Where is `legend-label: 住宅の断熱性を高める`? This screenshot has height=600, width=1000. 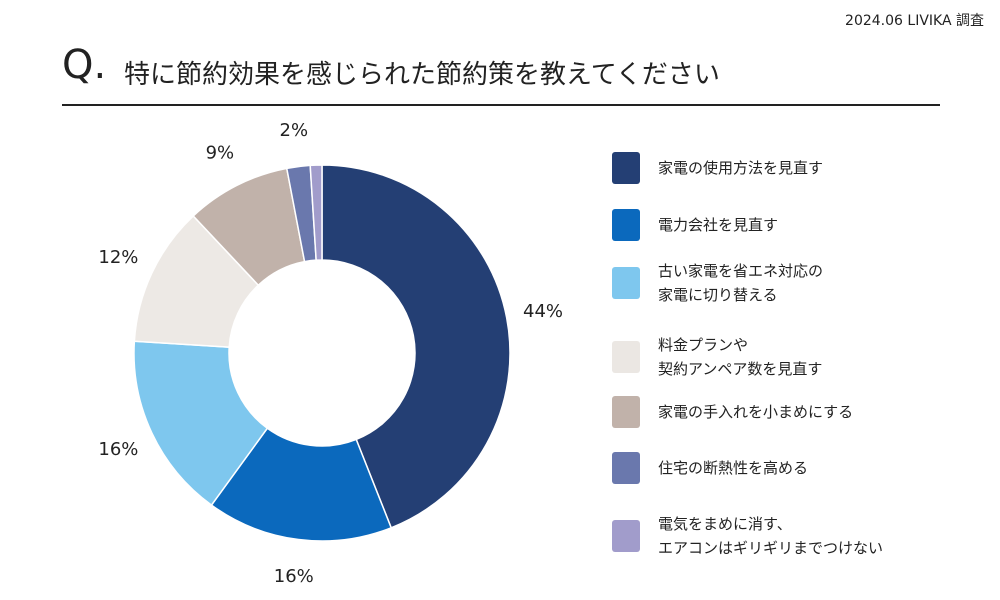 legend-label: 住宅の断熱性を高める is located at coordinates (733, 468).